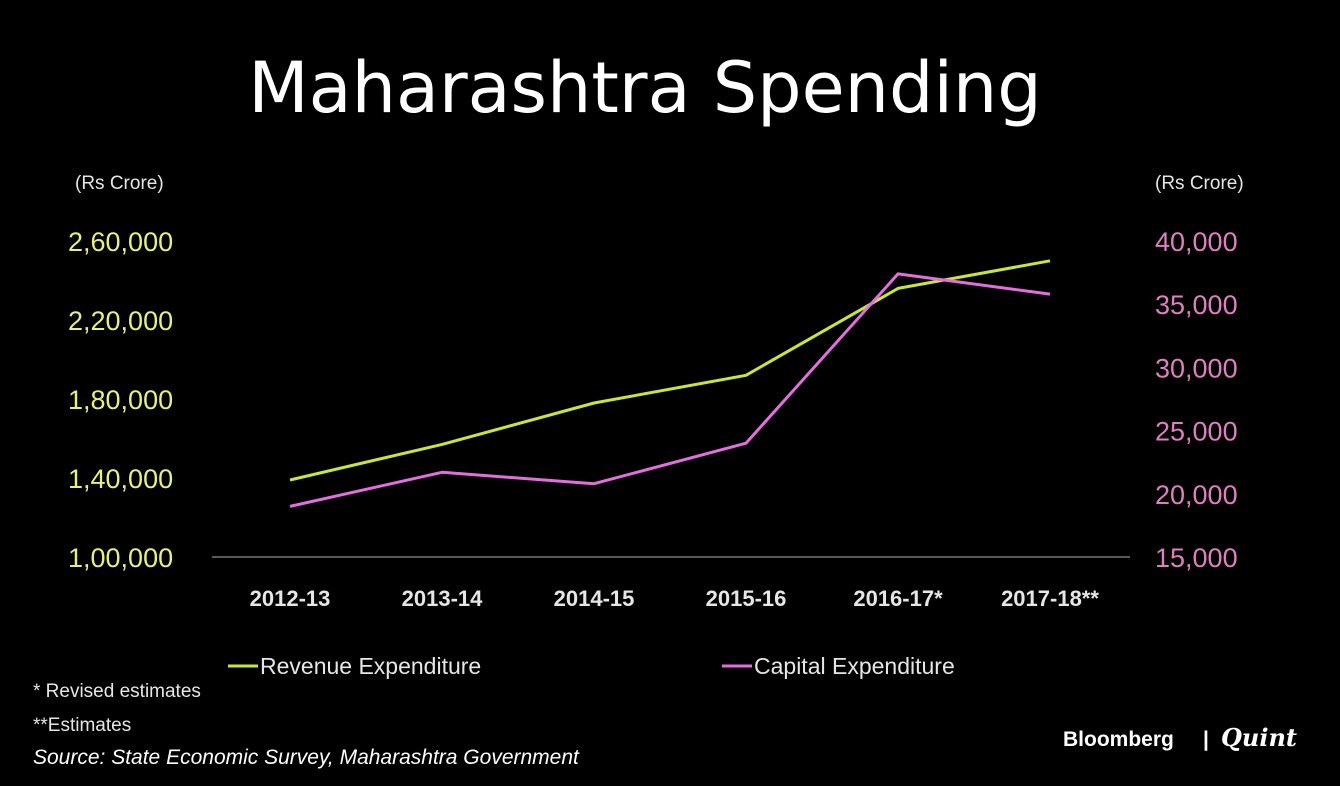  I want to click on footnote-revised: * Revised estimates, so click(117, 691).